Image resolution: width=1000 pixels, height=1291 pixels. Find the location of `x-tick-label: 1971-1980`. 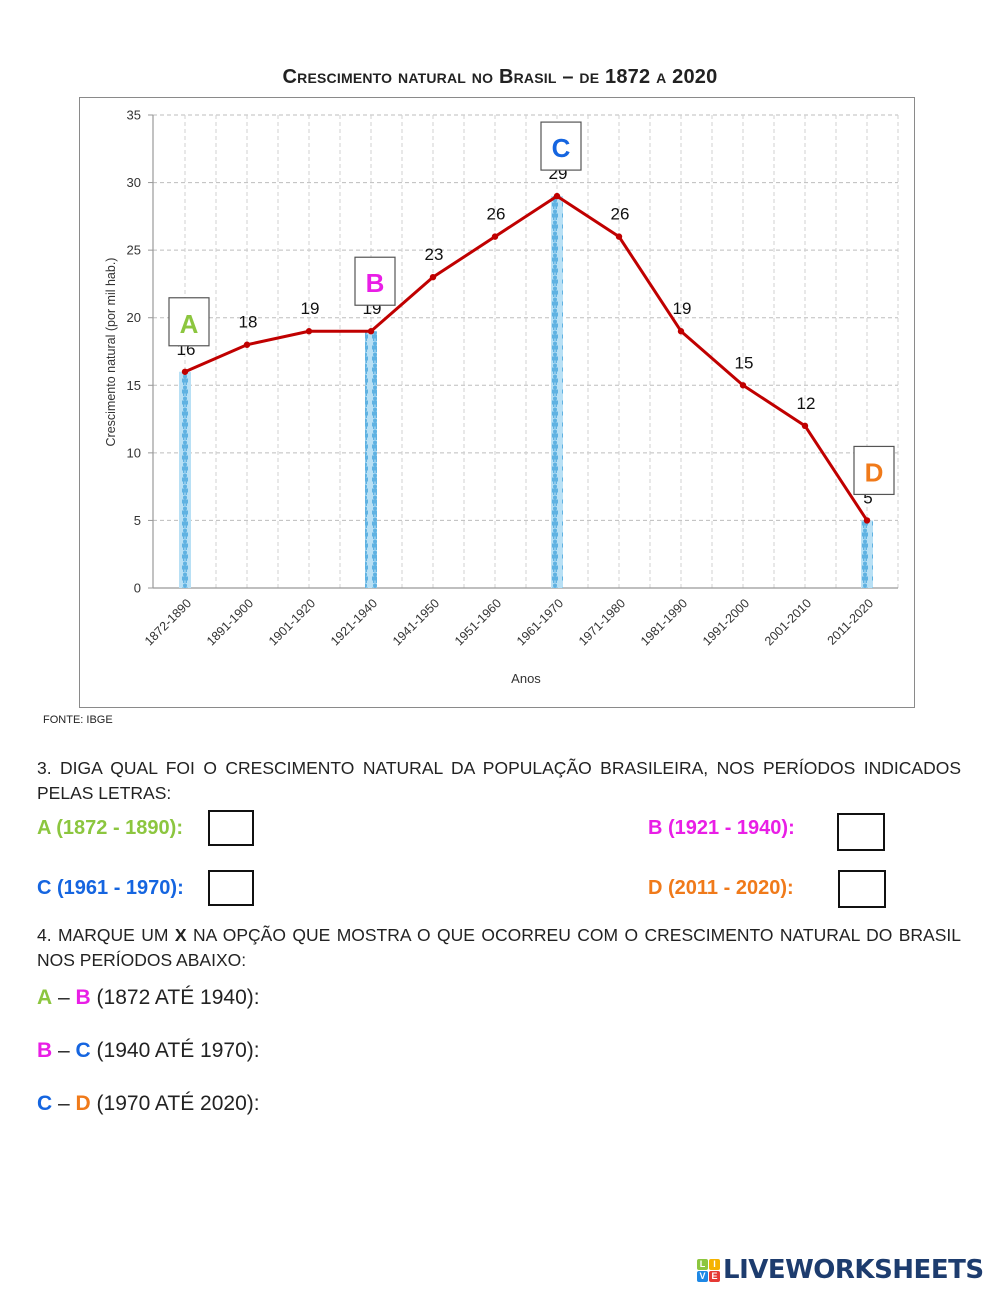

x-tick-label: 1971-1980 is located at coordinates (602, 622).